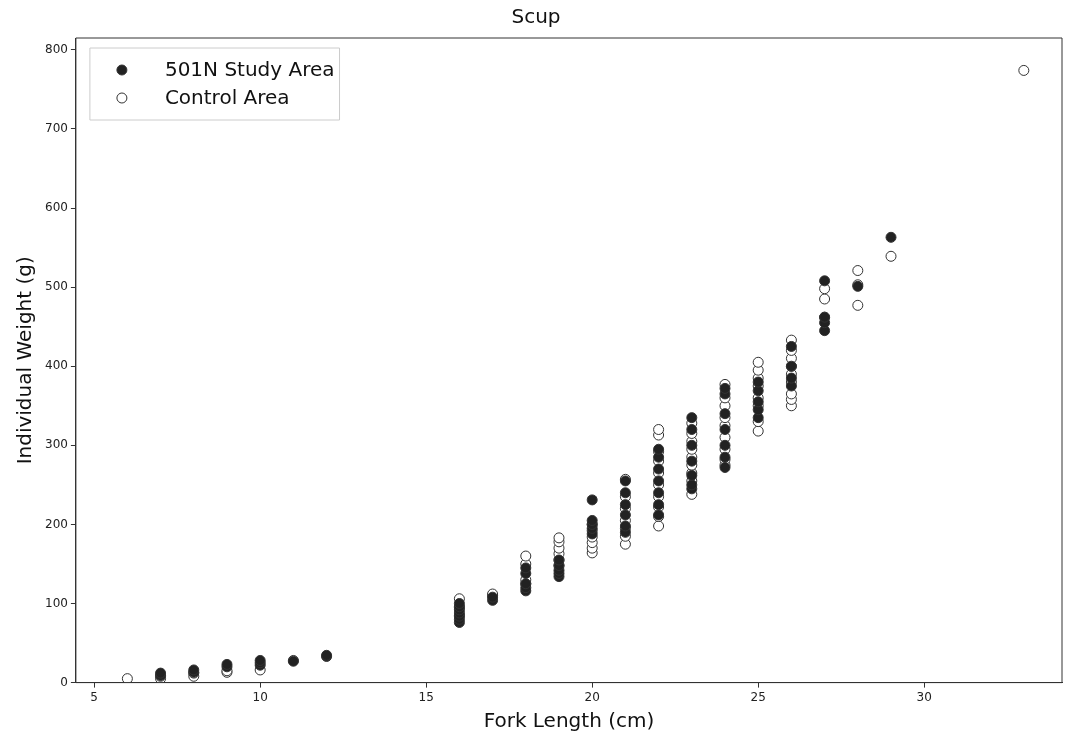  I want to click on x-axis-title: Fork Length (cm), so click(569, 720).